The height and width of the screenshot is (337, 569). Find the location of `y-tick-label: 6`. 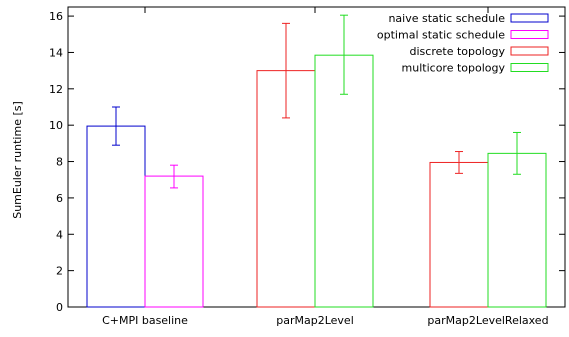

y-tick-label: 6 is located at coordinates (59, 198).